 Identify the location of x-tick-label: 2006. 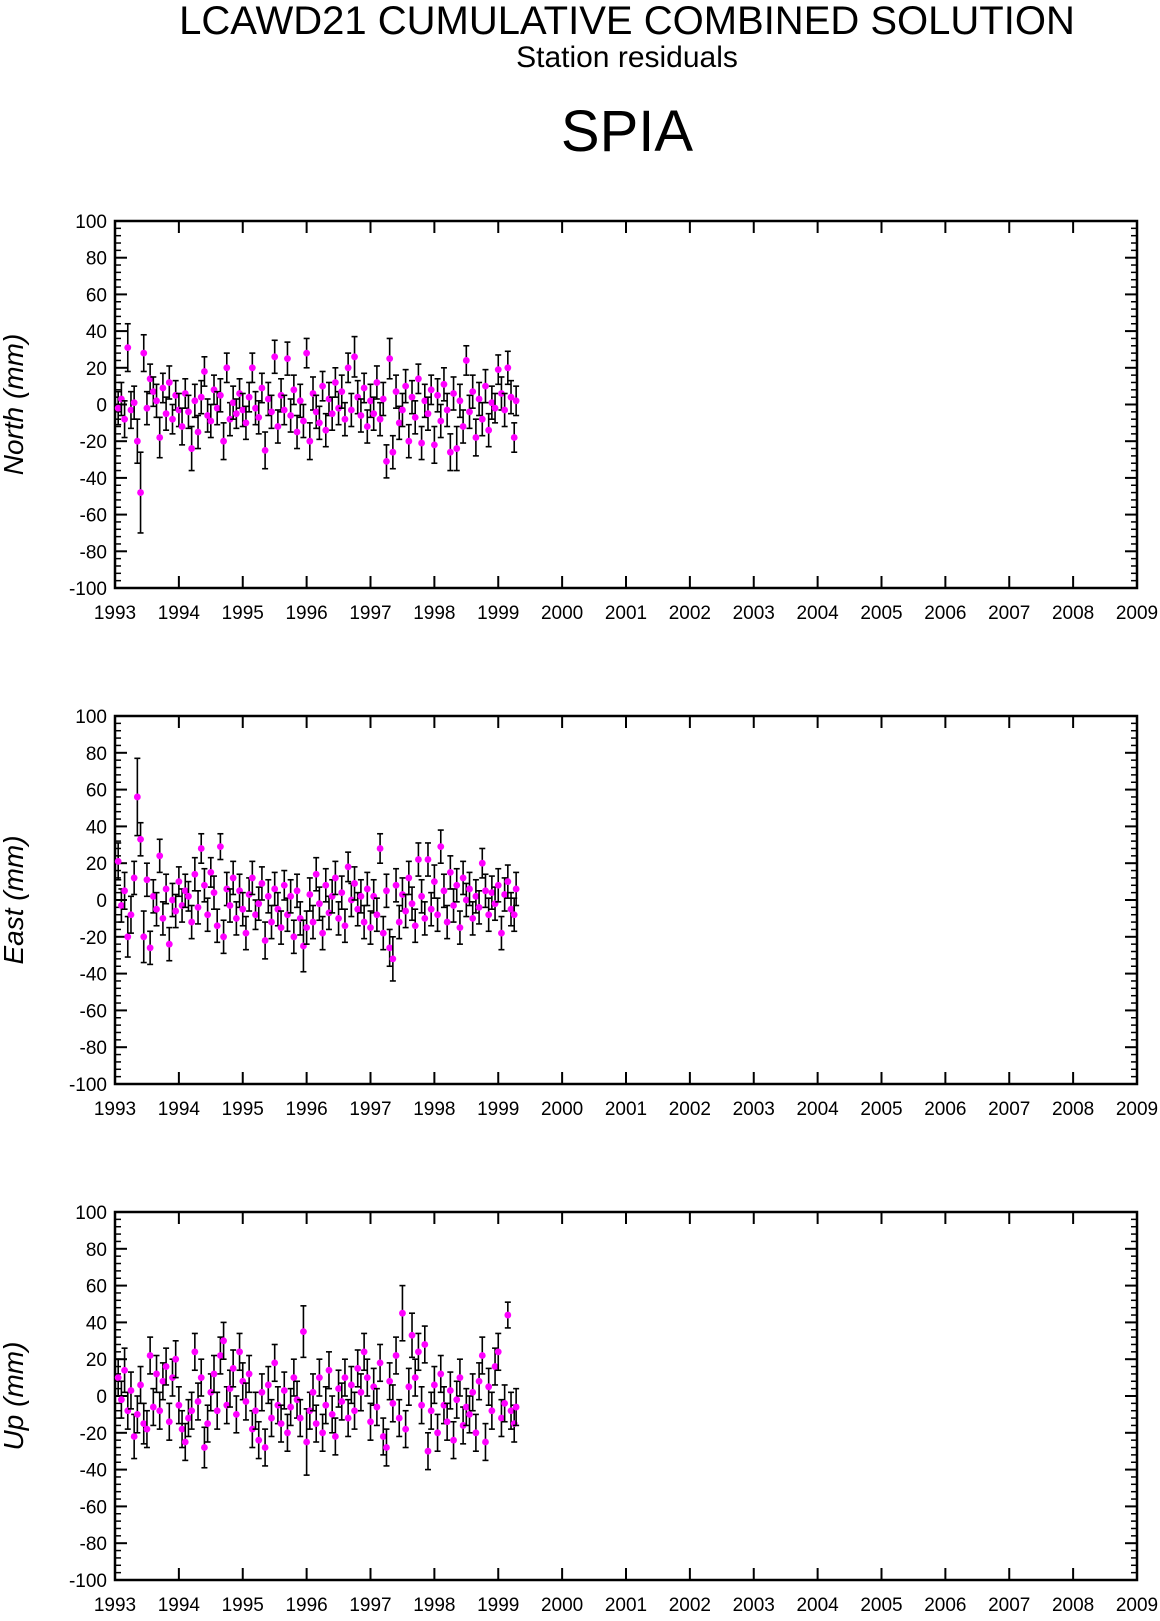
(945, 1109).